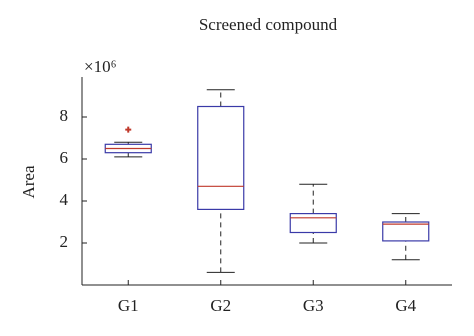 This screenshot has height=336, width=474. Describe the element at coordinates (64, 199) in the screenshot. I see `y-tick-label: 4` at that location.